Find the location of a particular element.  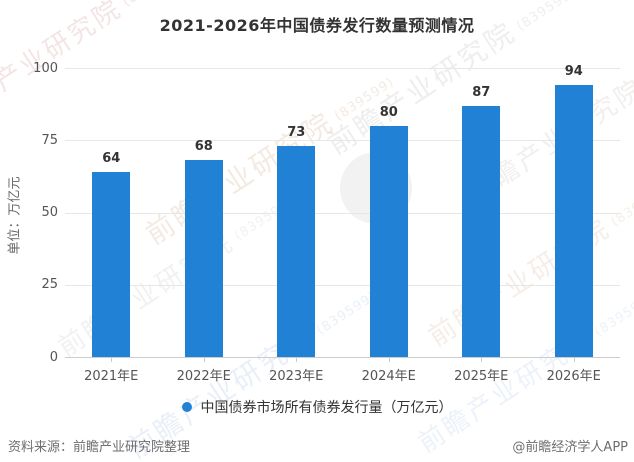

bar-2024年E is located at coordinates (388, 241).